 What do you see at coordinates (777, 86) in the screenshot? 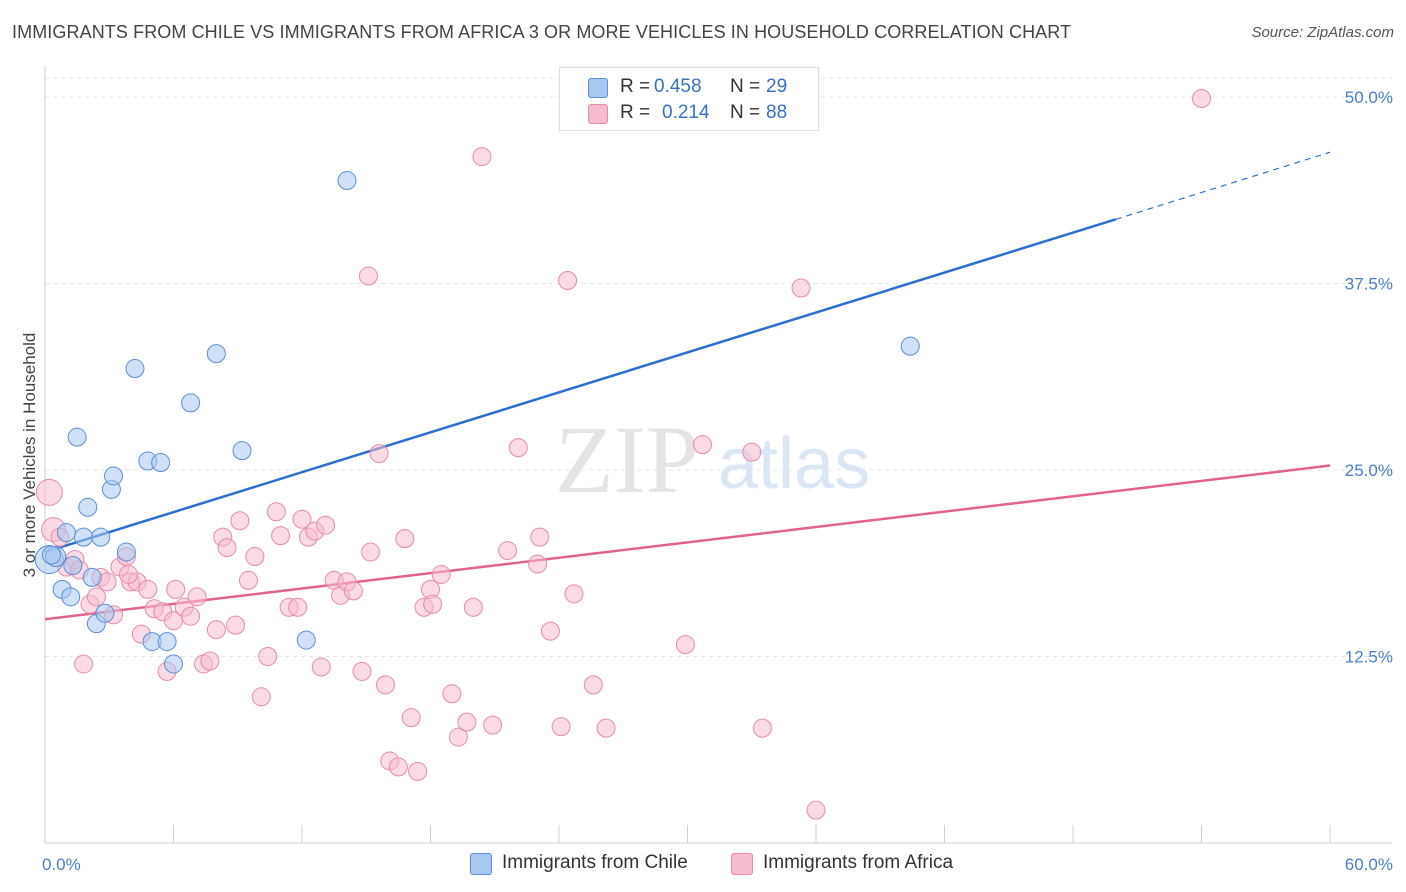
I see `n-value: 29` at bounding box center [777, 86].